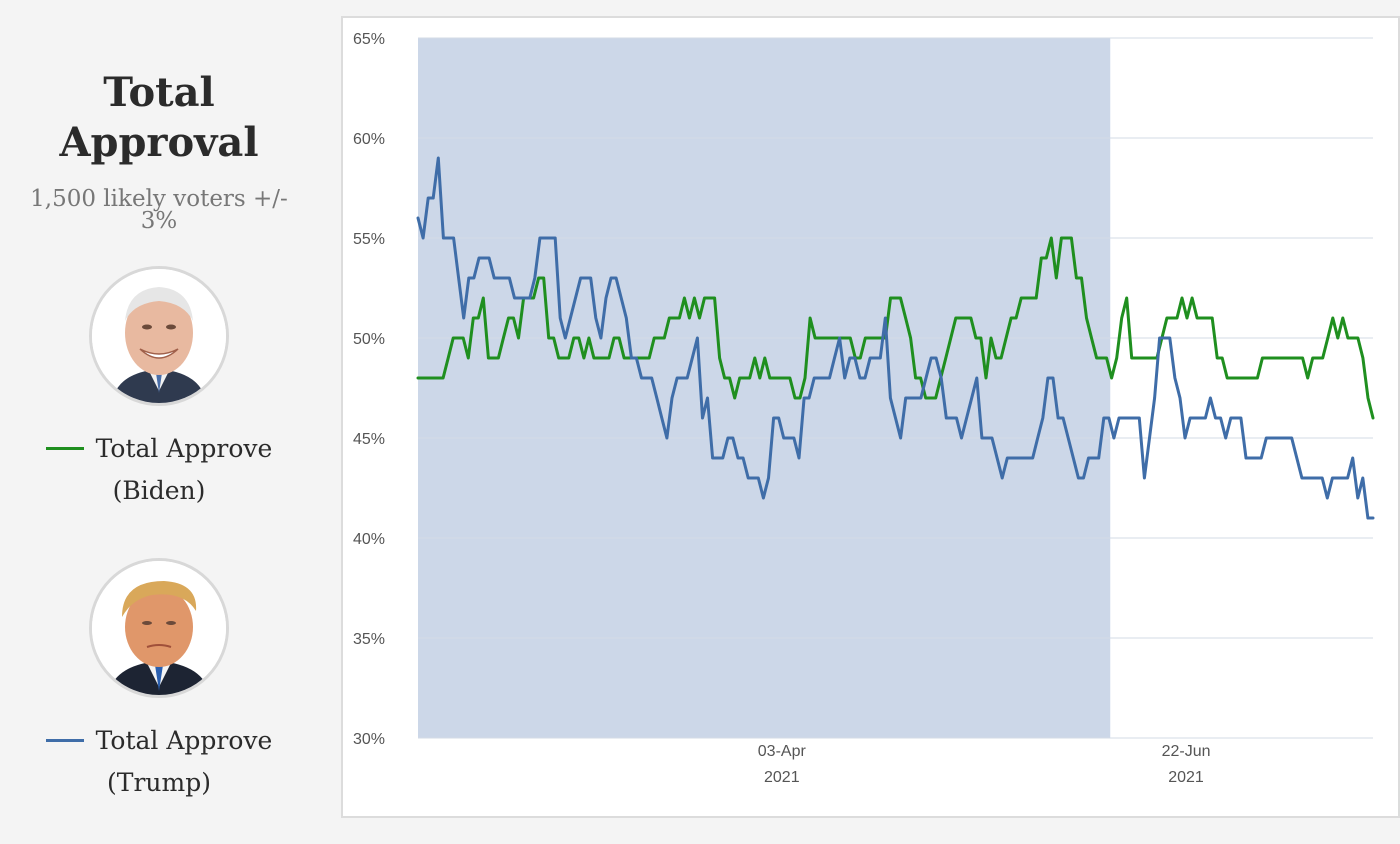  Describe the element at coordinates (369, 139) in the screenshot. I see `y-tick-label-60: 60%` at that location.